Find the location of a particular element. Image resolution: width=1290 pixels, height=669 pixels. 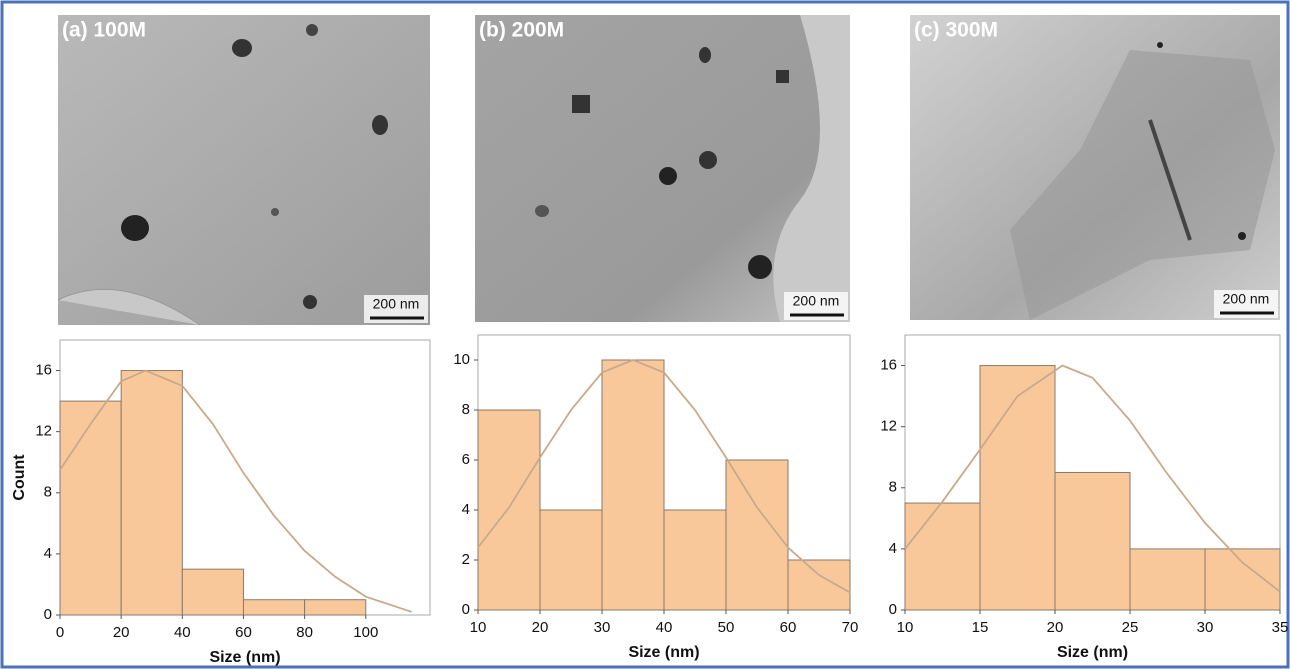

x-tick-label: 70 is located at coordinates (850, 627).